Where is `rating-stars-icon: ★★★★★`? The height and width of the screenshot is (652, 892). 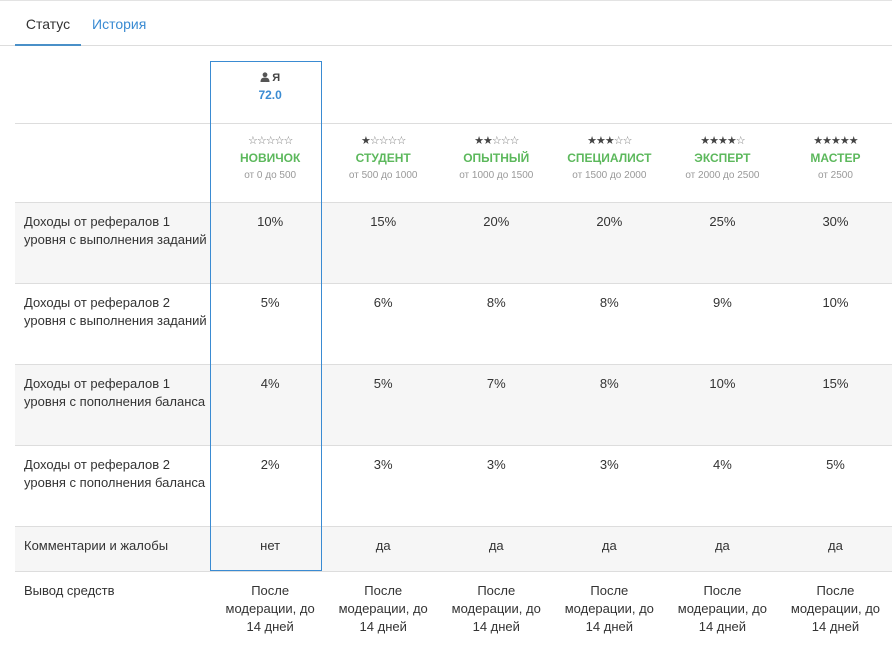 rating-stars-icon: ★★★★★ is located at coordinates (835, 141).